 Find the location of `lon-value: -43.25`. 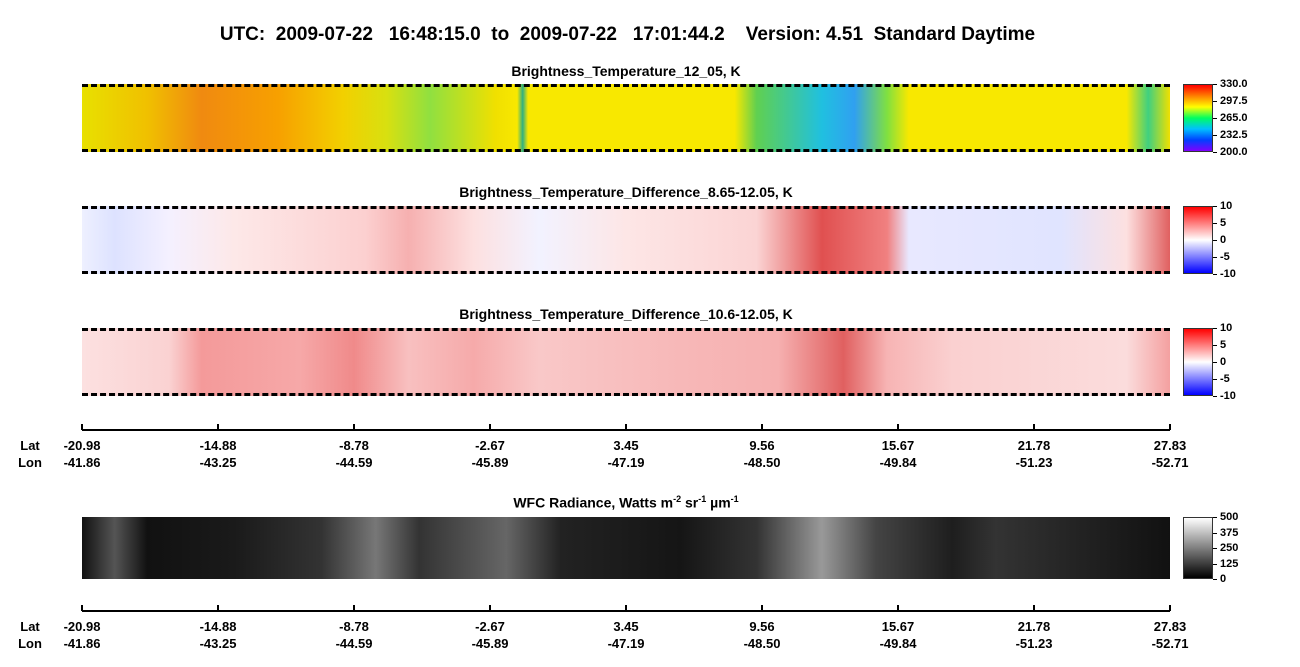

lon-value: -43.25 is located at coordinates (218, 462).